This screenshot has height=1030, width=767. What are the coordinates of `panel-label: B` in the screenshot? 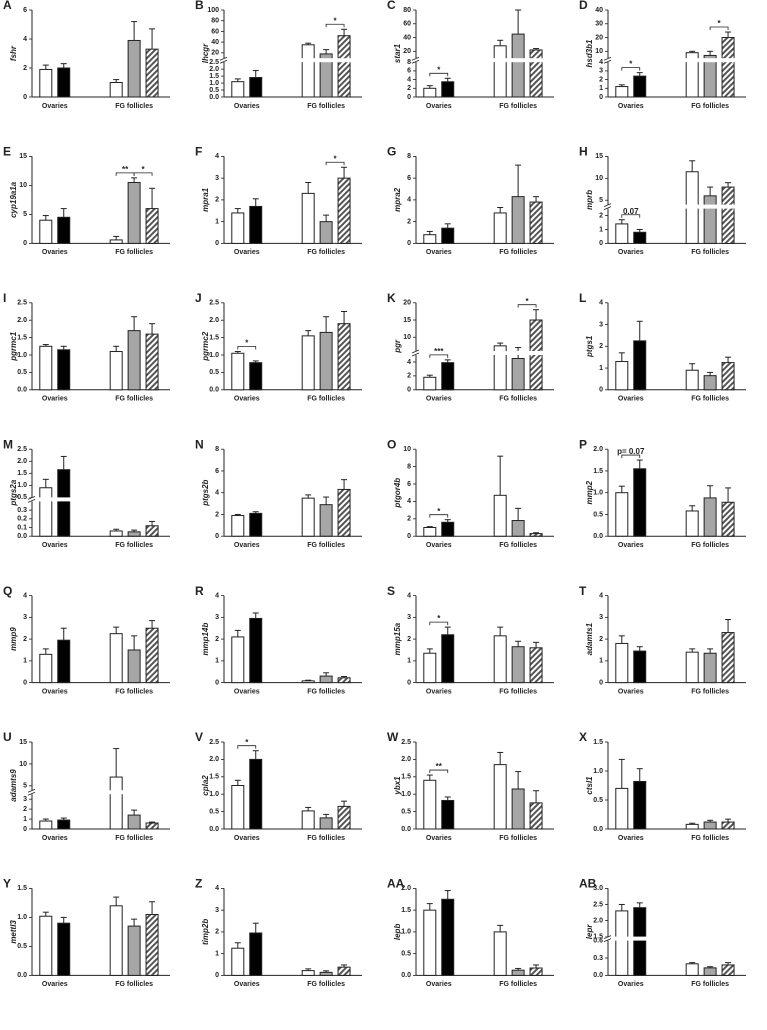 It's located at (199, 6).